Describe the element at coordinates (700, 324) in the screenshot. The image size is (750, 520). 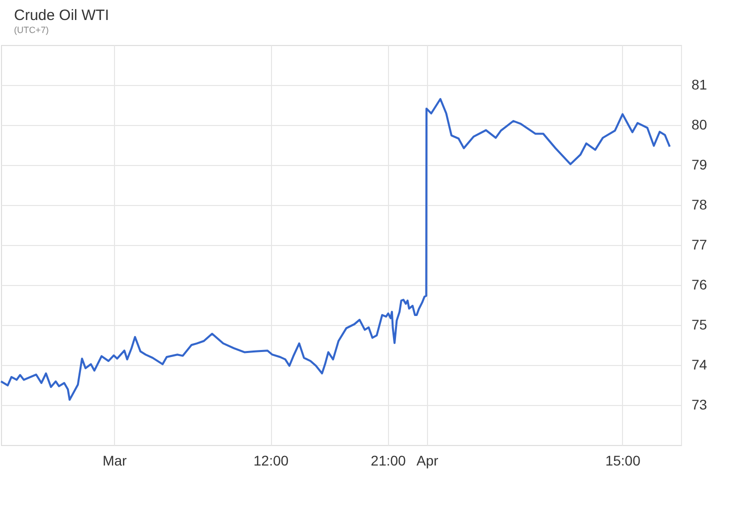
I see `y-tick-label: 75` at that location.